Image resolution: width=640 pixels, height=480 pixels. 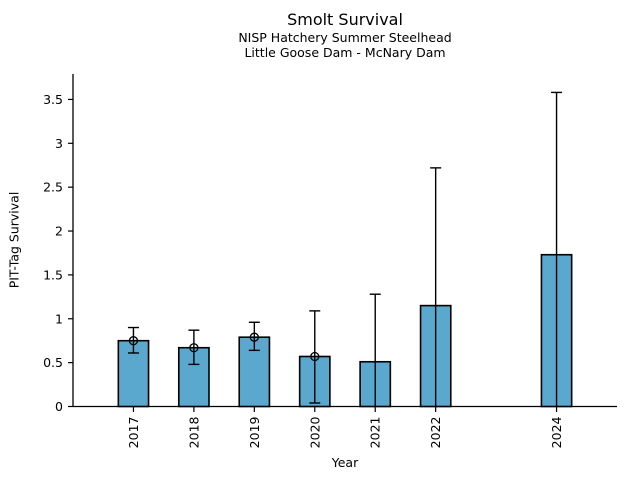 I want to click on chart-subtitle-1: NISP Hatchery Summer Steelhead, so click(x=345, y=37).